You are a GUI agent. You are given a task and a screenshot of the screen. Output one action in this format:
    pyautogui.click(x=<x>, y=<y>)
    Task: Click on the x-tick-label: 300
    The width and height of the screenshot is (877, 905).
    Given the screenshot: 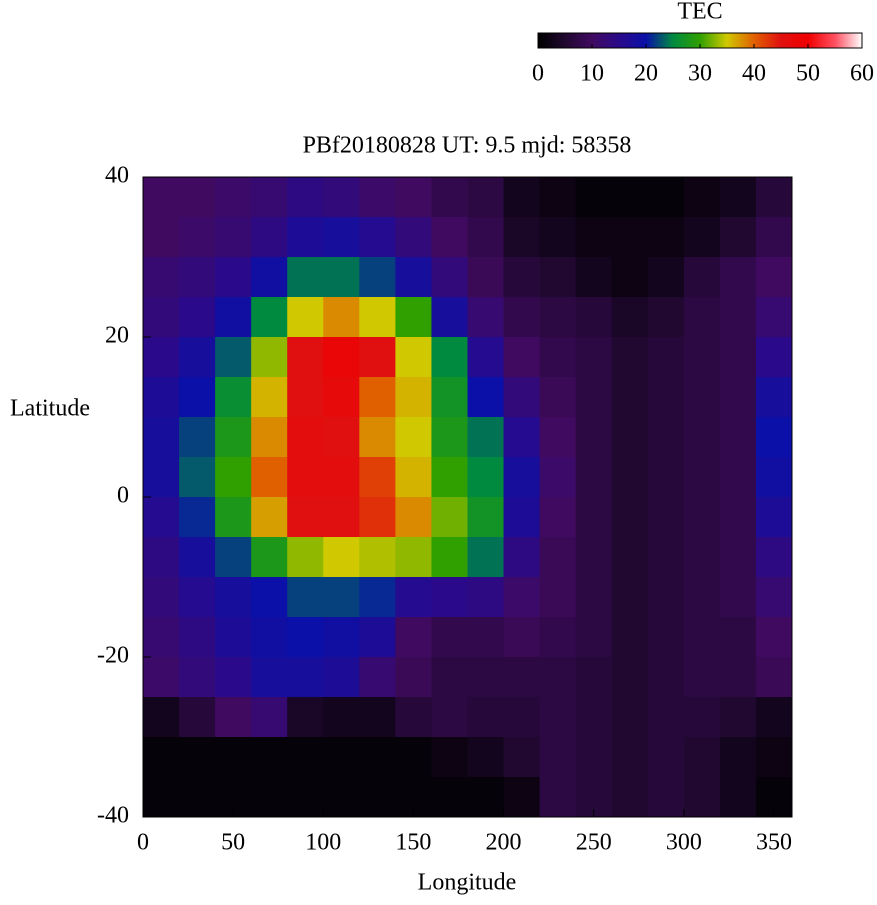 What is the action you would take?
    pyautogui.click(x=684, y=843)
    